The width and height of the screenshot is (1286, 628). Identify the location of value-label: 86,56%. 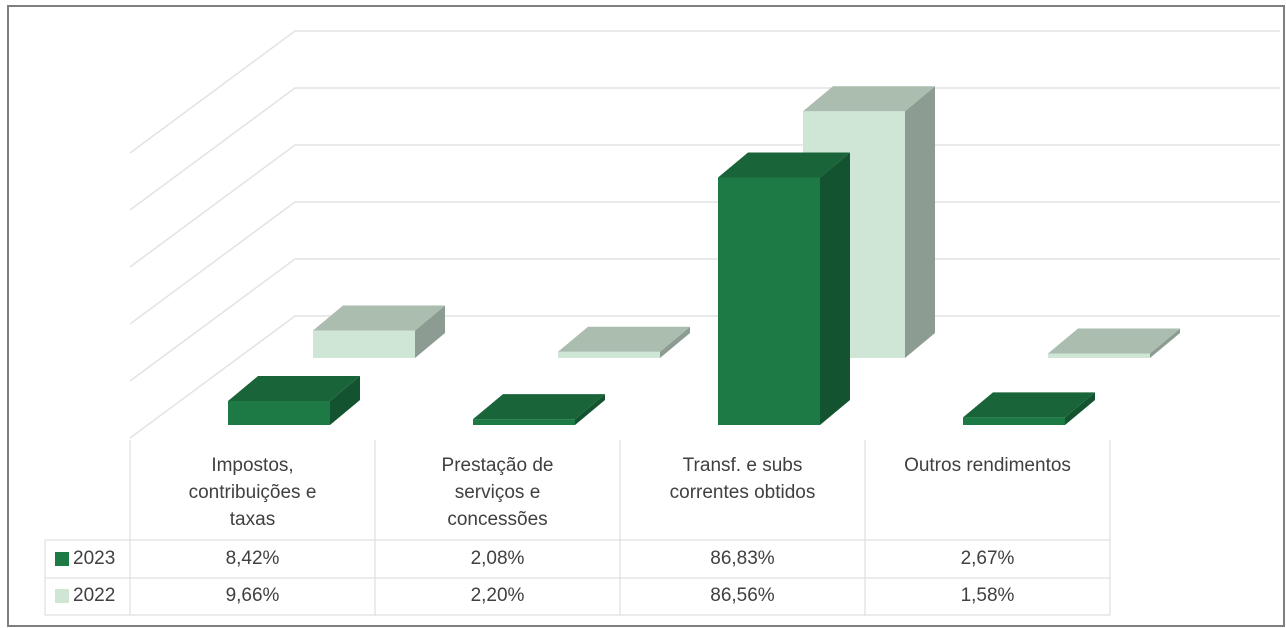
(742, 595).